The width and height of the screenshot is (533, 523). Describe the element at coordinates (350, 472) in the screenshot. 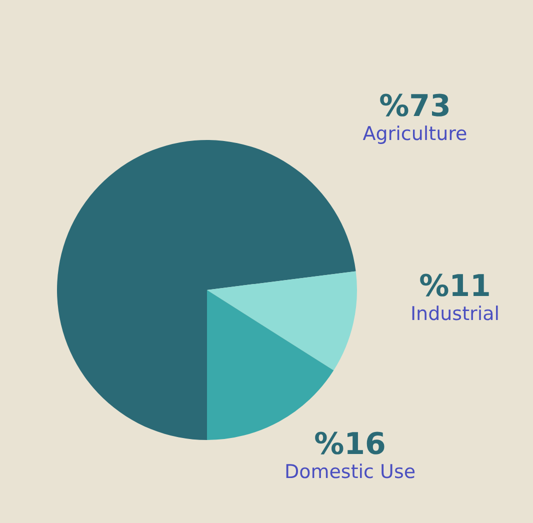

I see `slice-label: Domestic Use` at that location.